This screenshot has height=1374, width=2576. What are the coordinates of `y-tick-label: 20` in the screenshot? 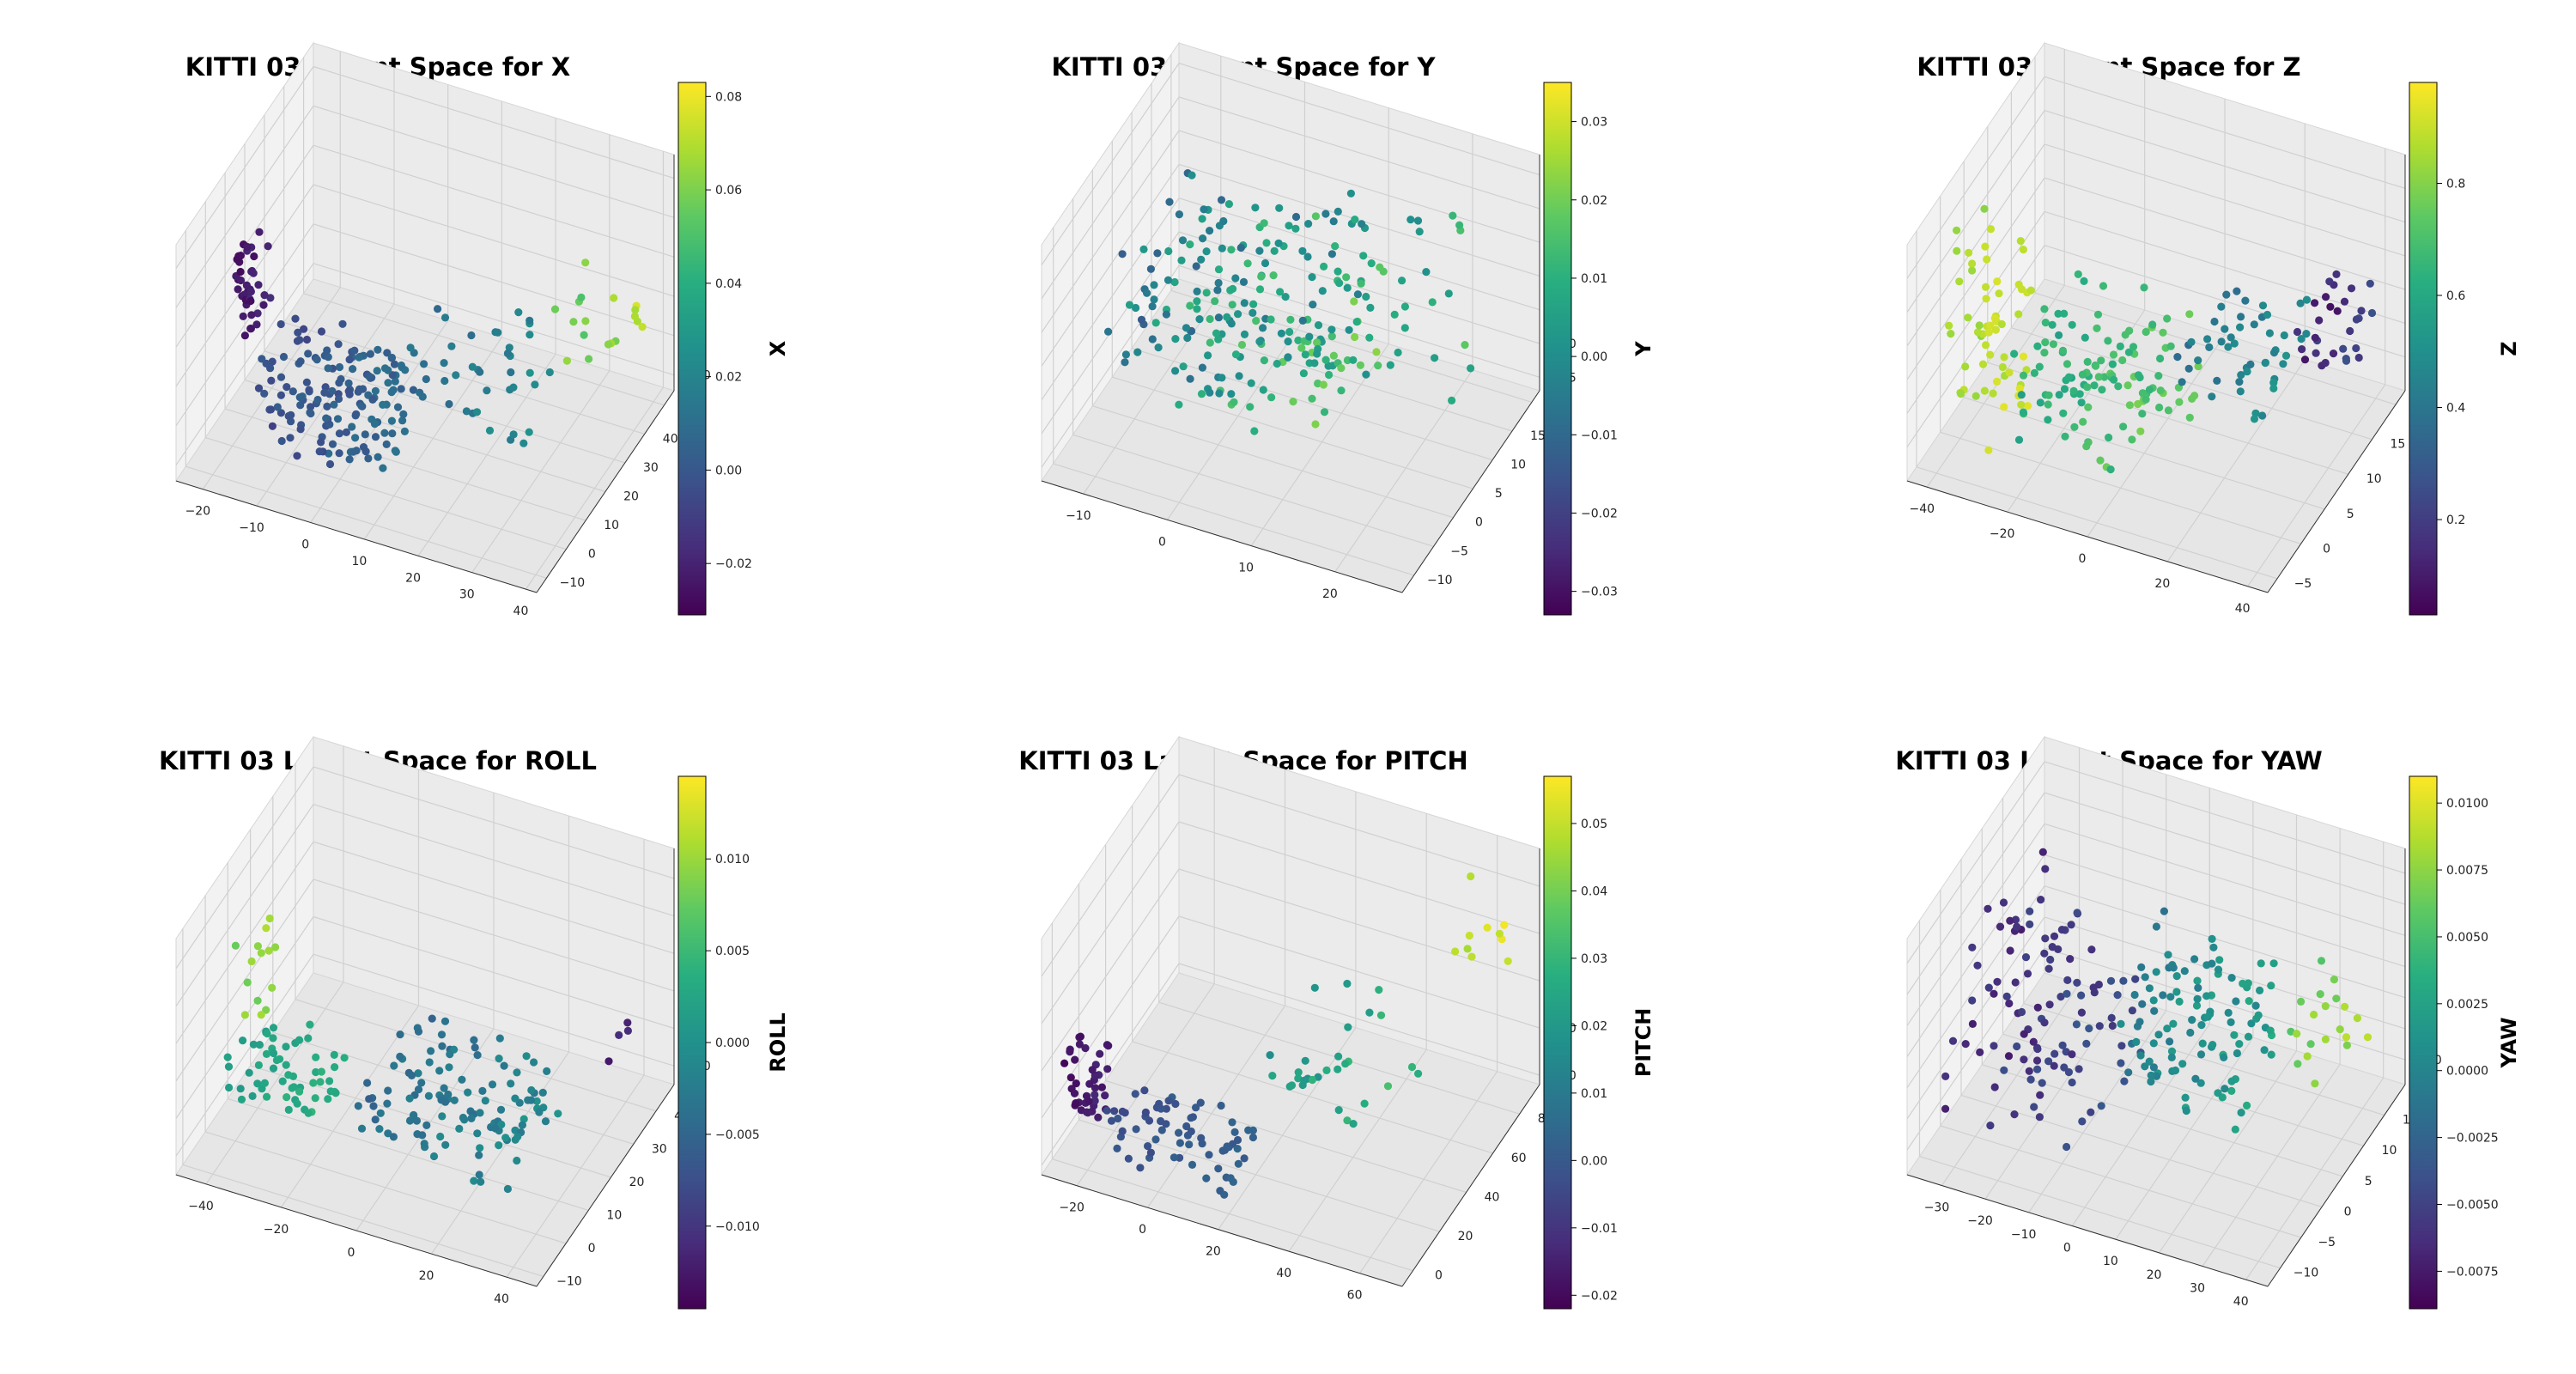 It's located at (631, 497).